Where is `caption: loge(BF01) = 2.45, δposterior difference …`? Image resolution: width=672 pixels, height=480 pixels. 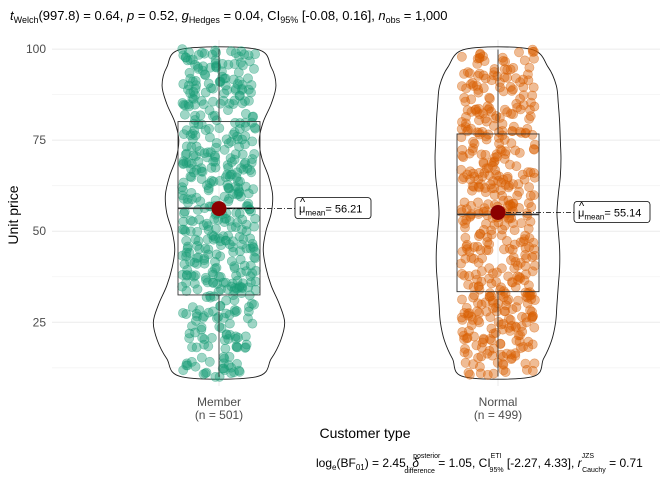 caption: loge(BF01) = 2.45, δposterior difference … is located at coordinates (479, 464).